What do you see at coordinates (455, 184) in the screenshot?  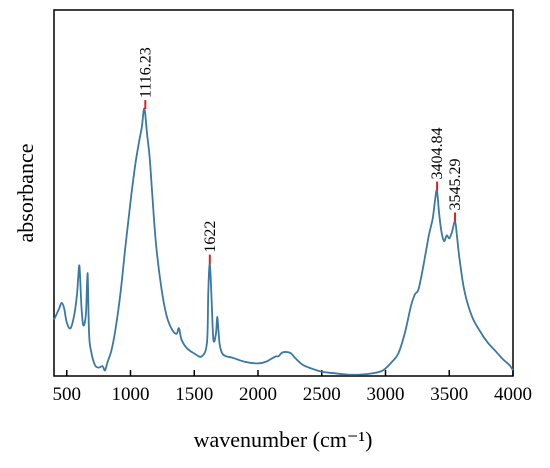 I see `peak-label: 3545.29` at bounding box center [455, 184].